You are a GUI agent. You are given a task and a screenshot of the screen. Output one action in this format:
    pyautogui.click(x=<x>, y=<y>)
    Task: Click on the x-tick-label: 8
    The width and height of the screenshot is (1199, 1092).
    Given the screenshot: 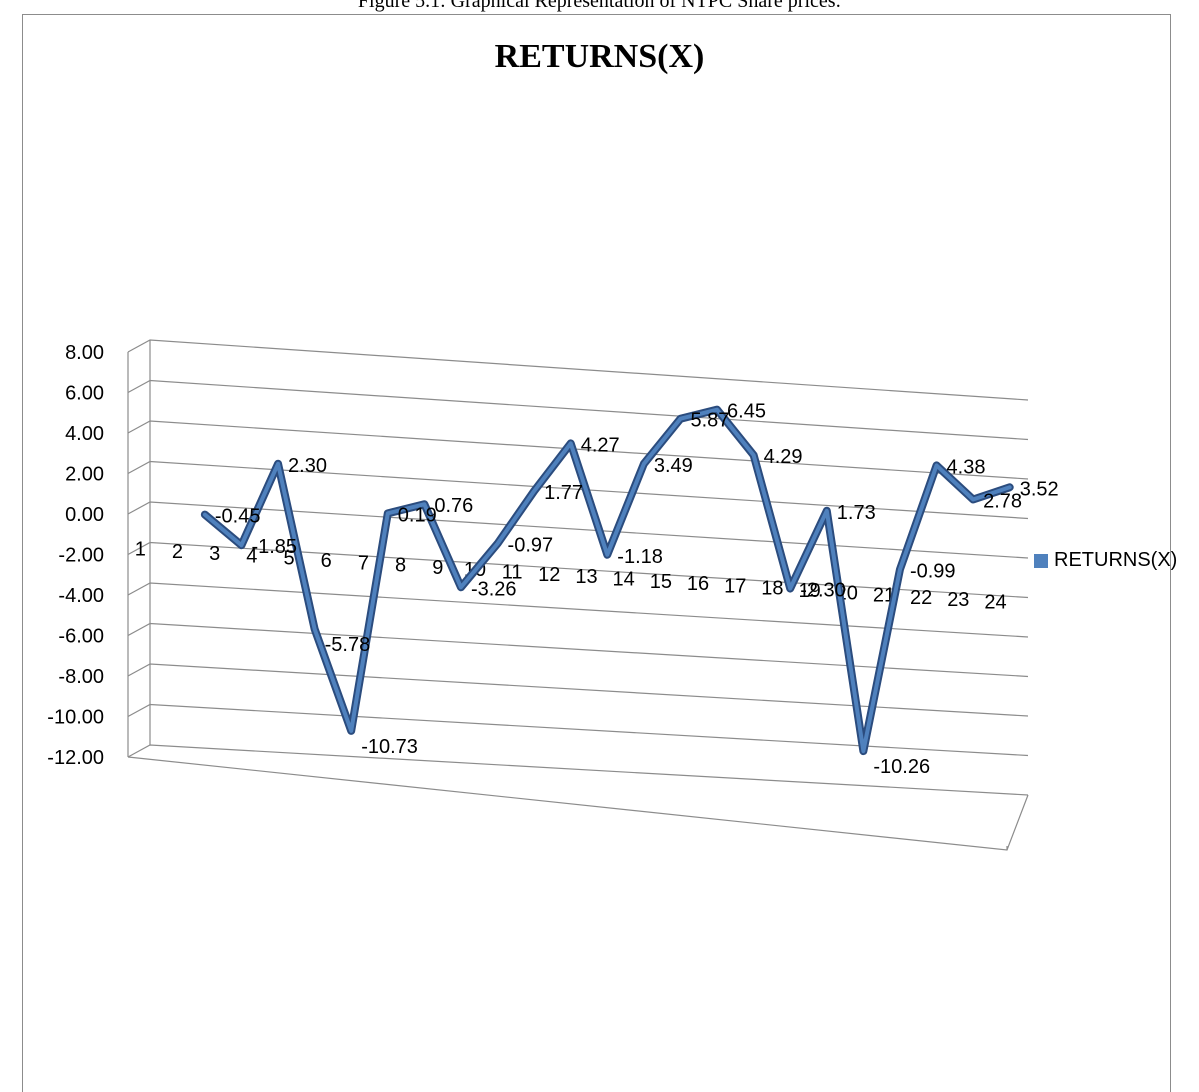 What is the action you would take?
    pyautogui.click(x=400, y=566)
    